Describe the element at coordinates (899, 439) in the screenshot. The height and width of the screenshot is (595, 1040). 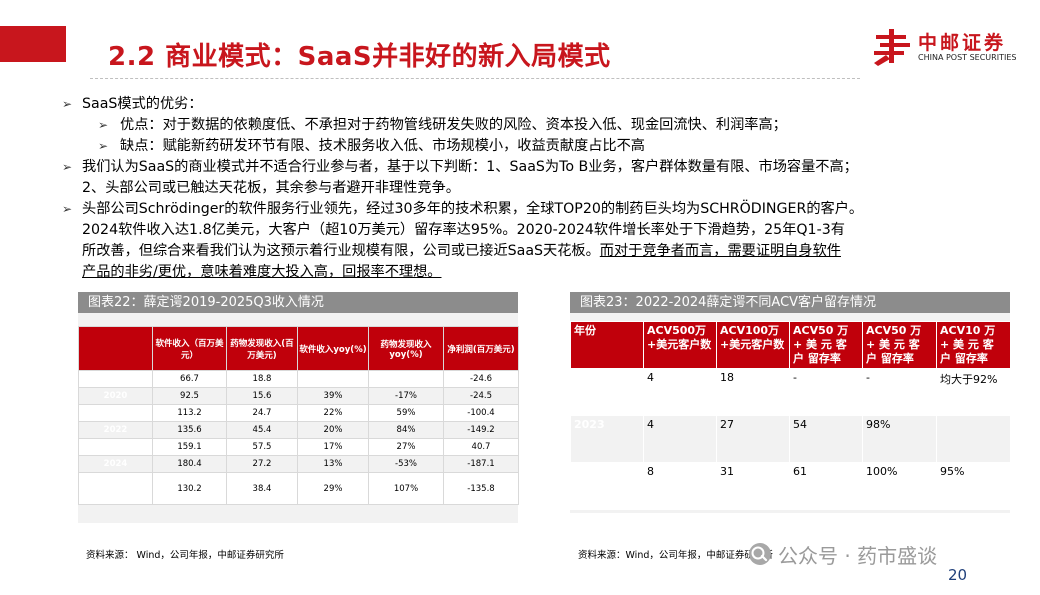
I see `table-cell: 98%` at that location.